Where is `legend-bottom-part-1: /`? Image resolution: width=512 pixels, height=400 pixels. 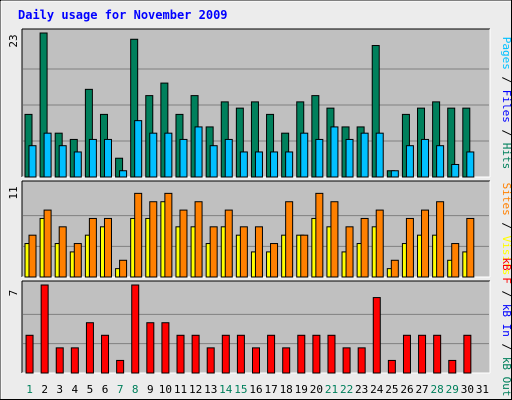
legend-bottom-part-1: / is located at coordinates (506, 294).